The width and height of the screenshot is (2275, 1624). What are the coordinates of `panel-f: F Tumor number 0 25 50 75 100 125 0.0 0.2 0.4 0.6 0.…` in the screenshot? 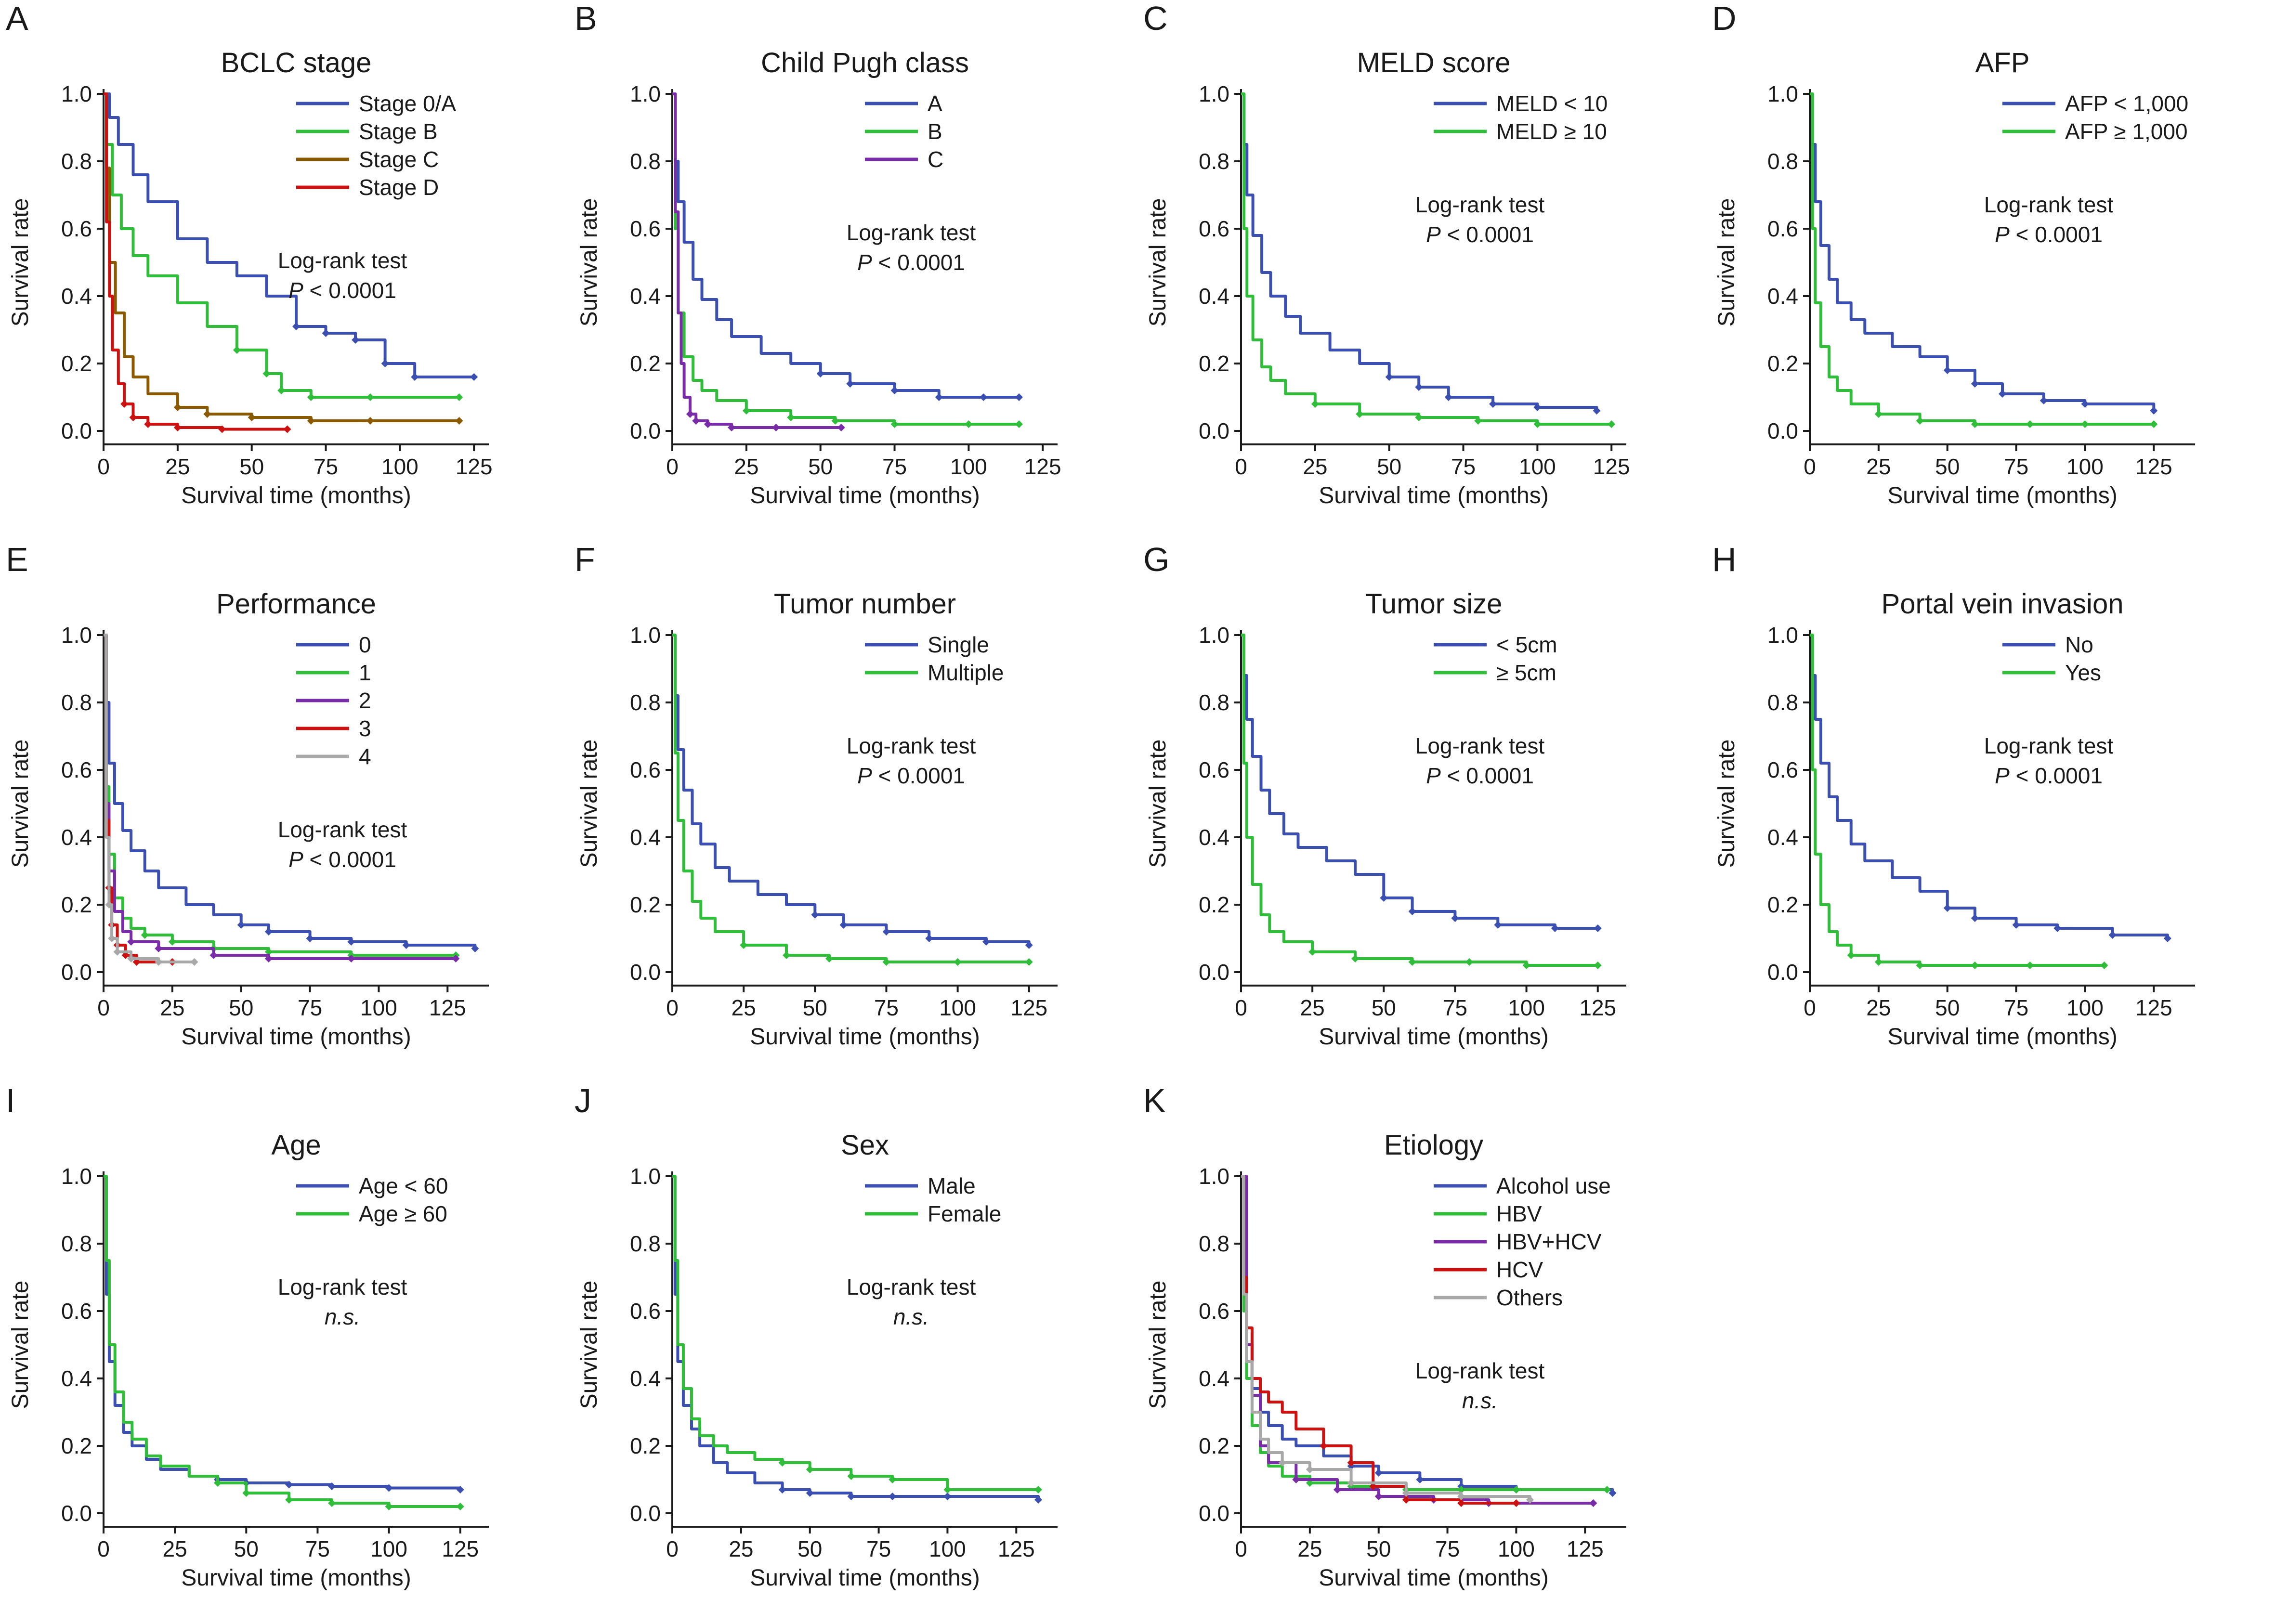 It's located at (816, 795).